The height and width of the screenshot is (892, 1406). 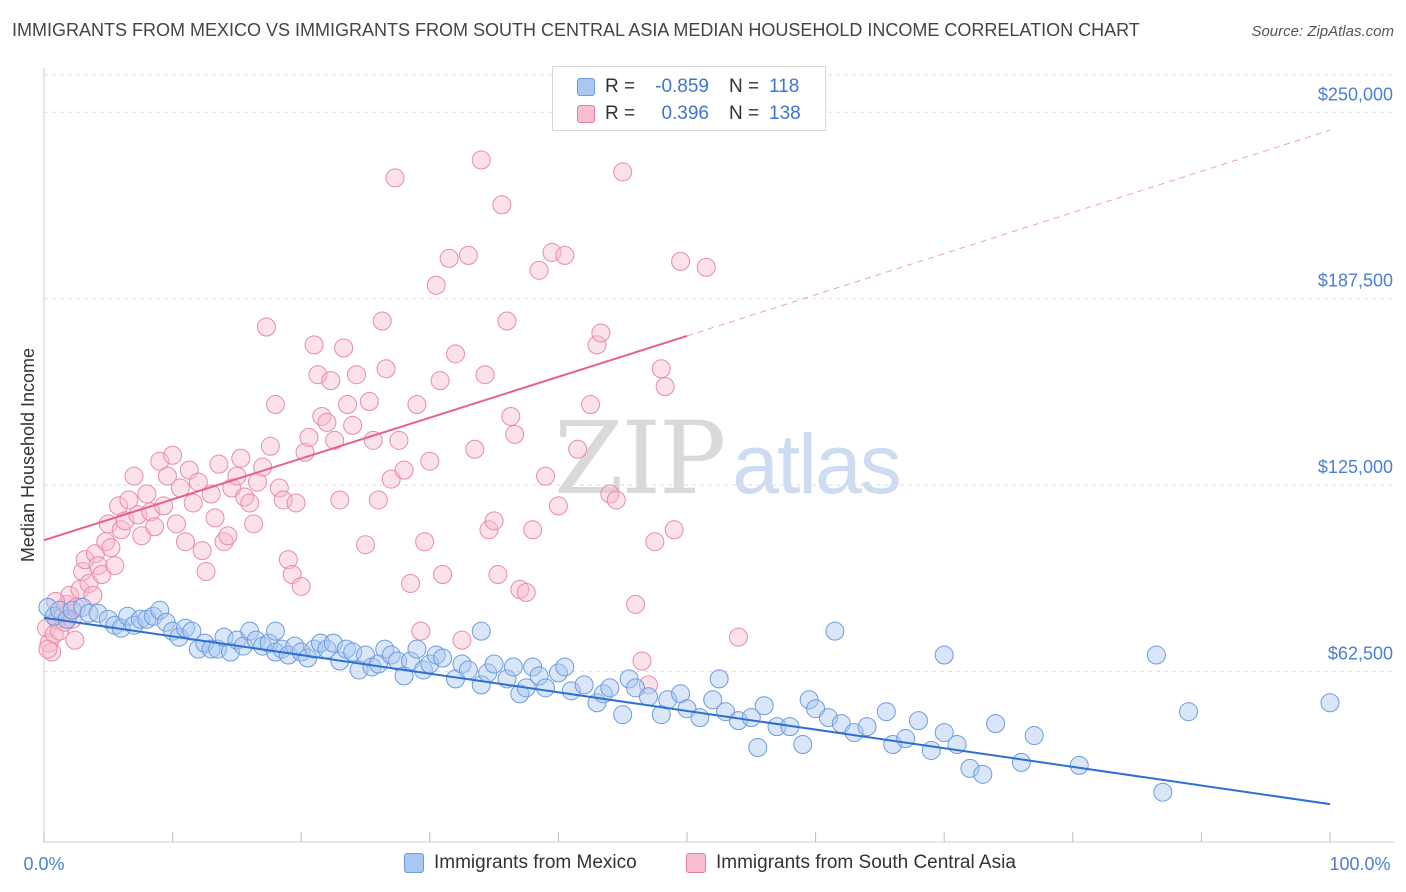 I want to click on sca-trend-line, so click(x=365, y=438).